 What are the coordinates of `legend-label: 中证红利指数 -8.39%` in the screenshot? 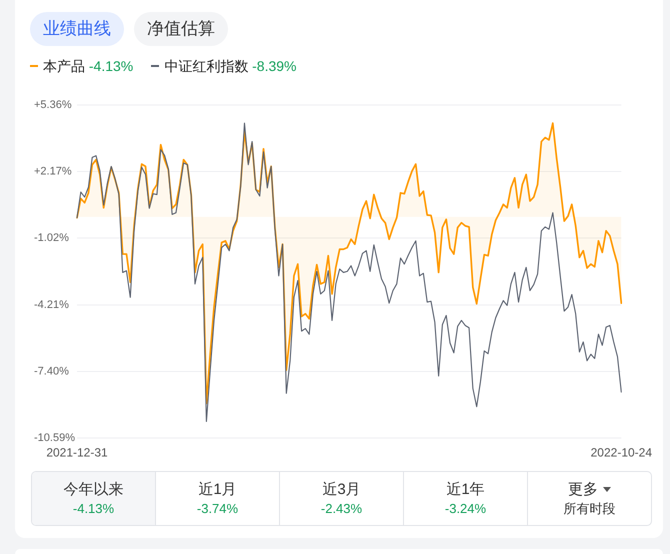 It's located at (230, 66).